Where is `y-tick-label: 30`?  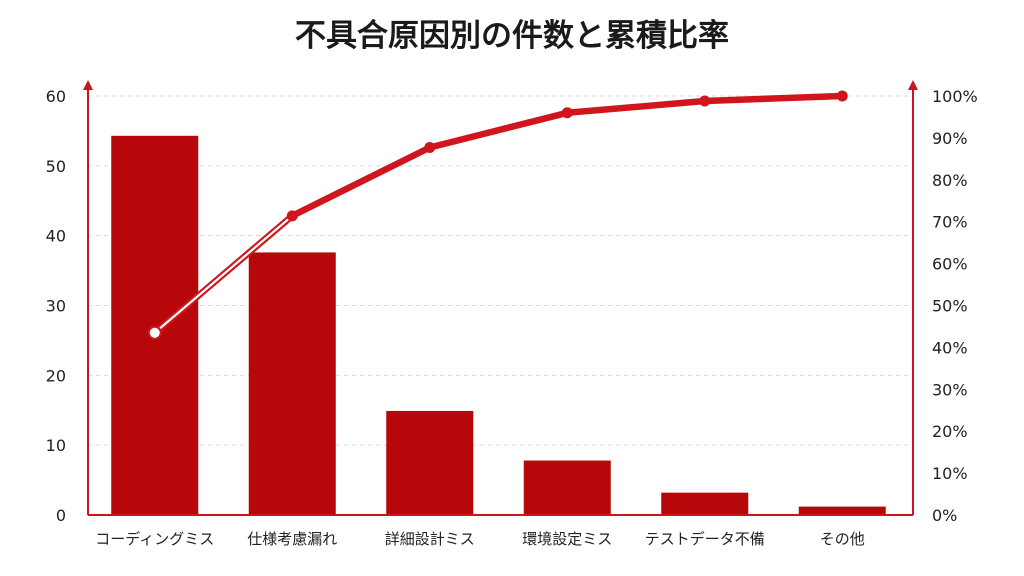
y-tick-label: 30 is located at coordinates (56, 306).